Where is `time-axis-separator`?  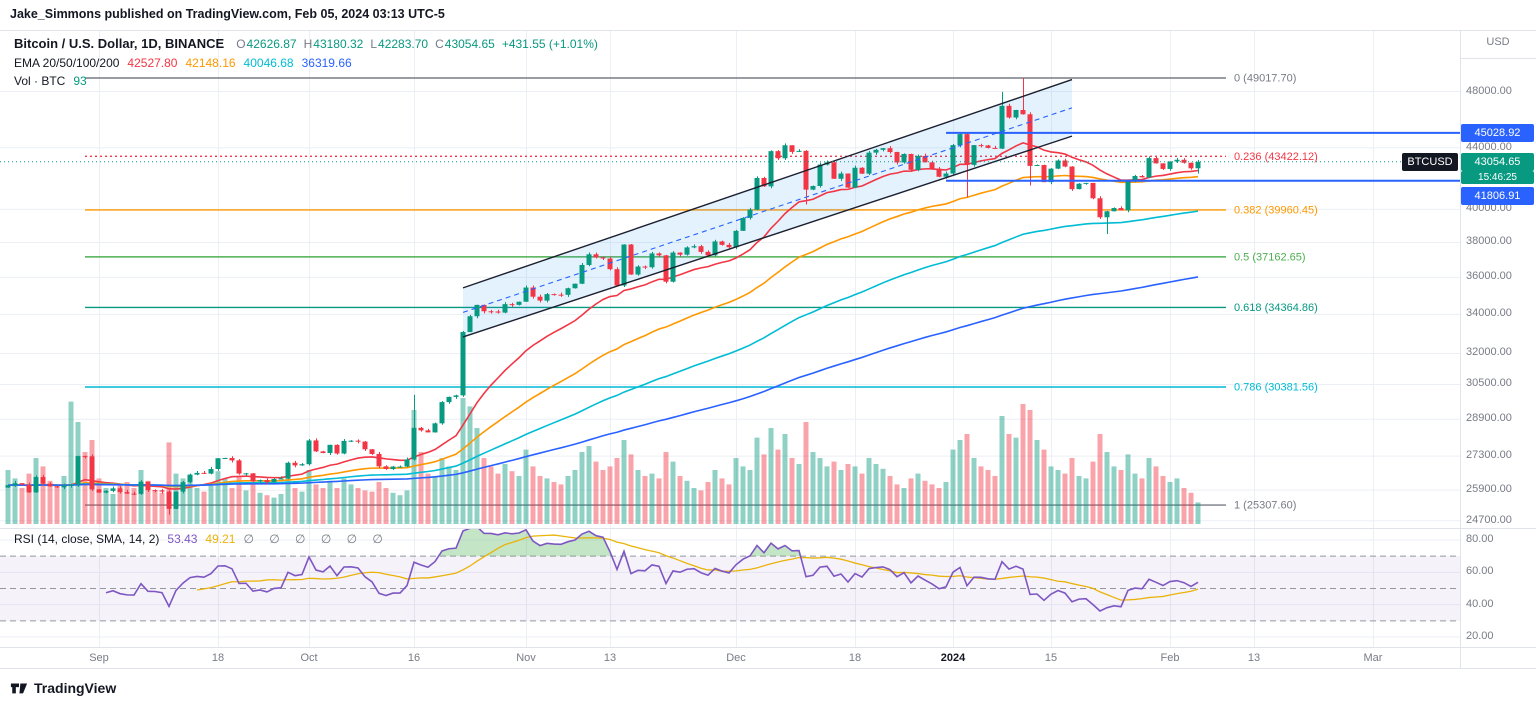 time-axis-separator is located at coordinates (768, 647).